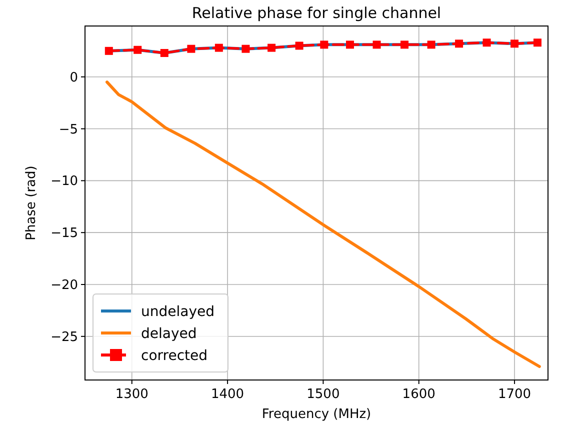  Describe the element at coordinates (64, 337) in the screenshot. I see `y-tick-label: −25` at that location.